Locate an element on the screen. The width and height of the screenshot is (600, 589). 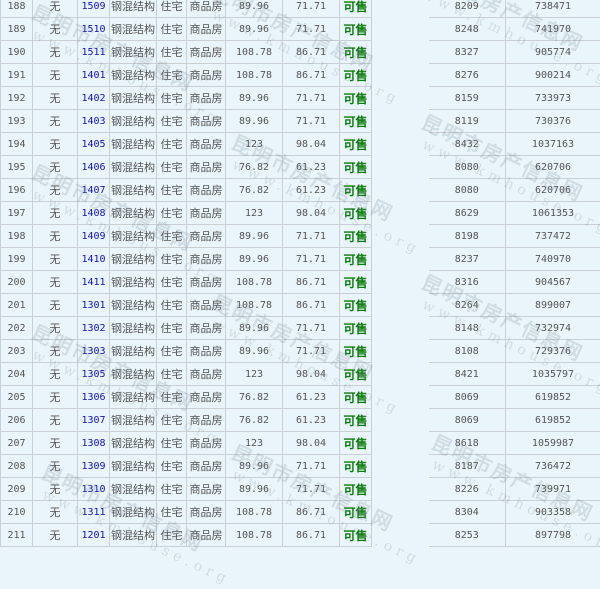
total-price: 739971 is located at coordinates (553, 489).